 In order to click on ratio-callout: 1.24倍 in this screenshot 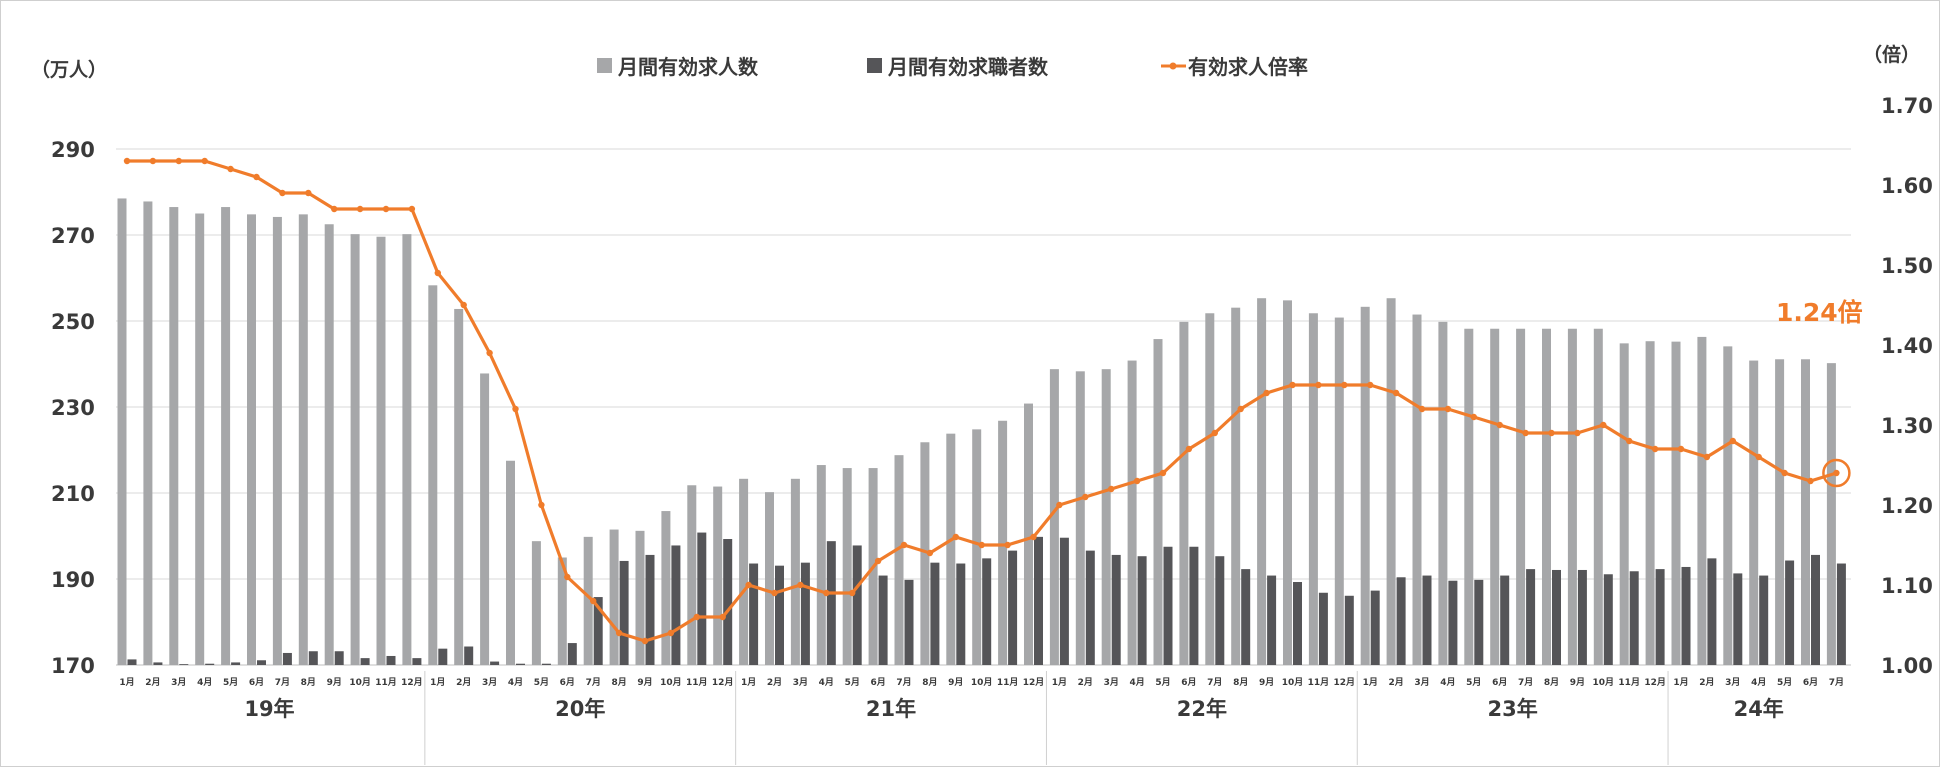, I will do `click(1819, 312)`.